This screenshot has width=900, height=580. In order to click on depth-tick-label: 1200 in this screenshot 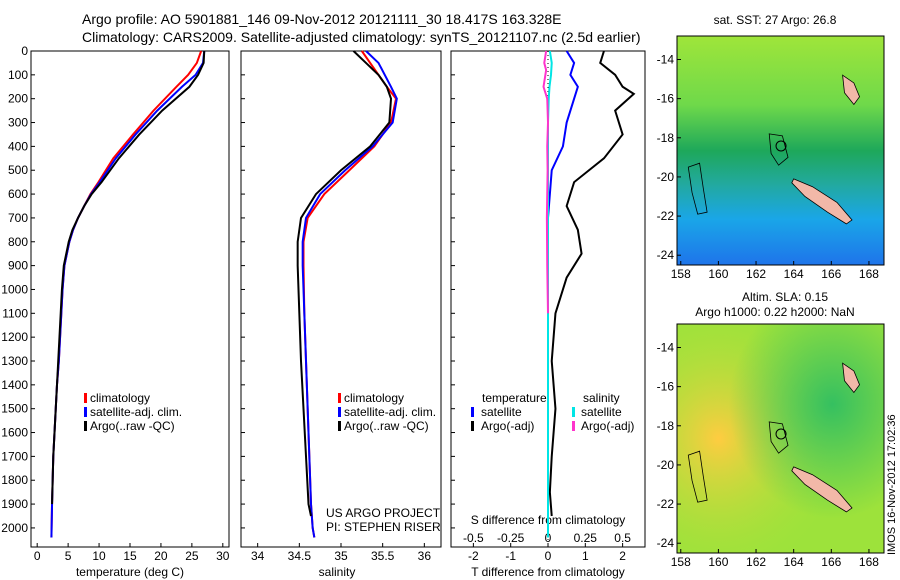, I will do `click(14, 337)`.